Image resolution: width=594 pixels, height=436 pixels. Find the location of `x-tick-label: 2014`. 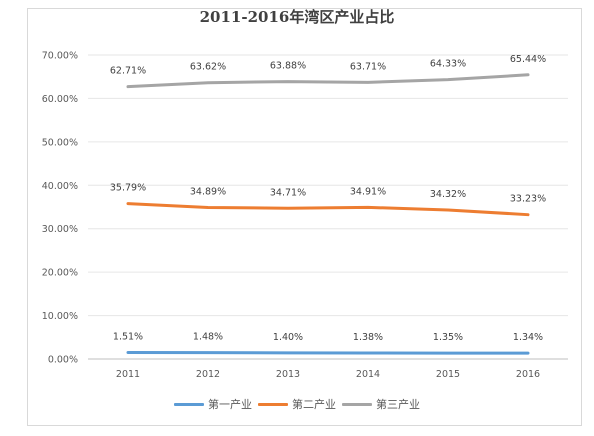

x-tick-label: 2014 is located at coordinates (368, 374).